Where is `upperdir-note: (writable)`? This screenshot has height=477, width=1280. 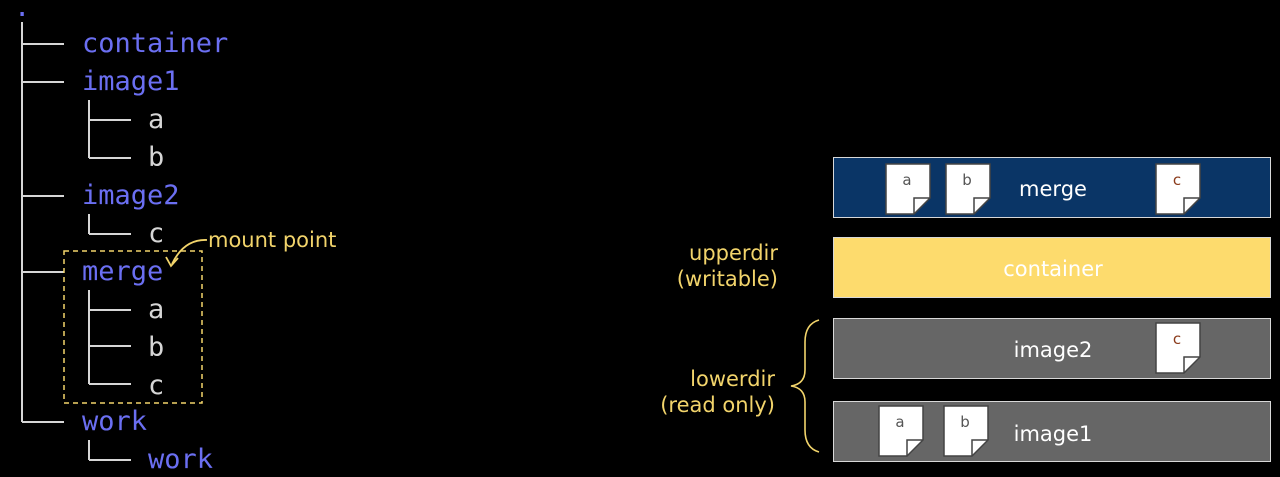 upperdir-note: (writable) is located at coordinates (727, 279).